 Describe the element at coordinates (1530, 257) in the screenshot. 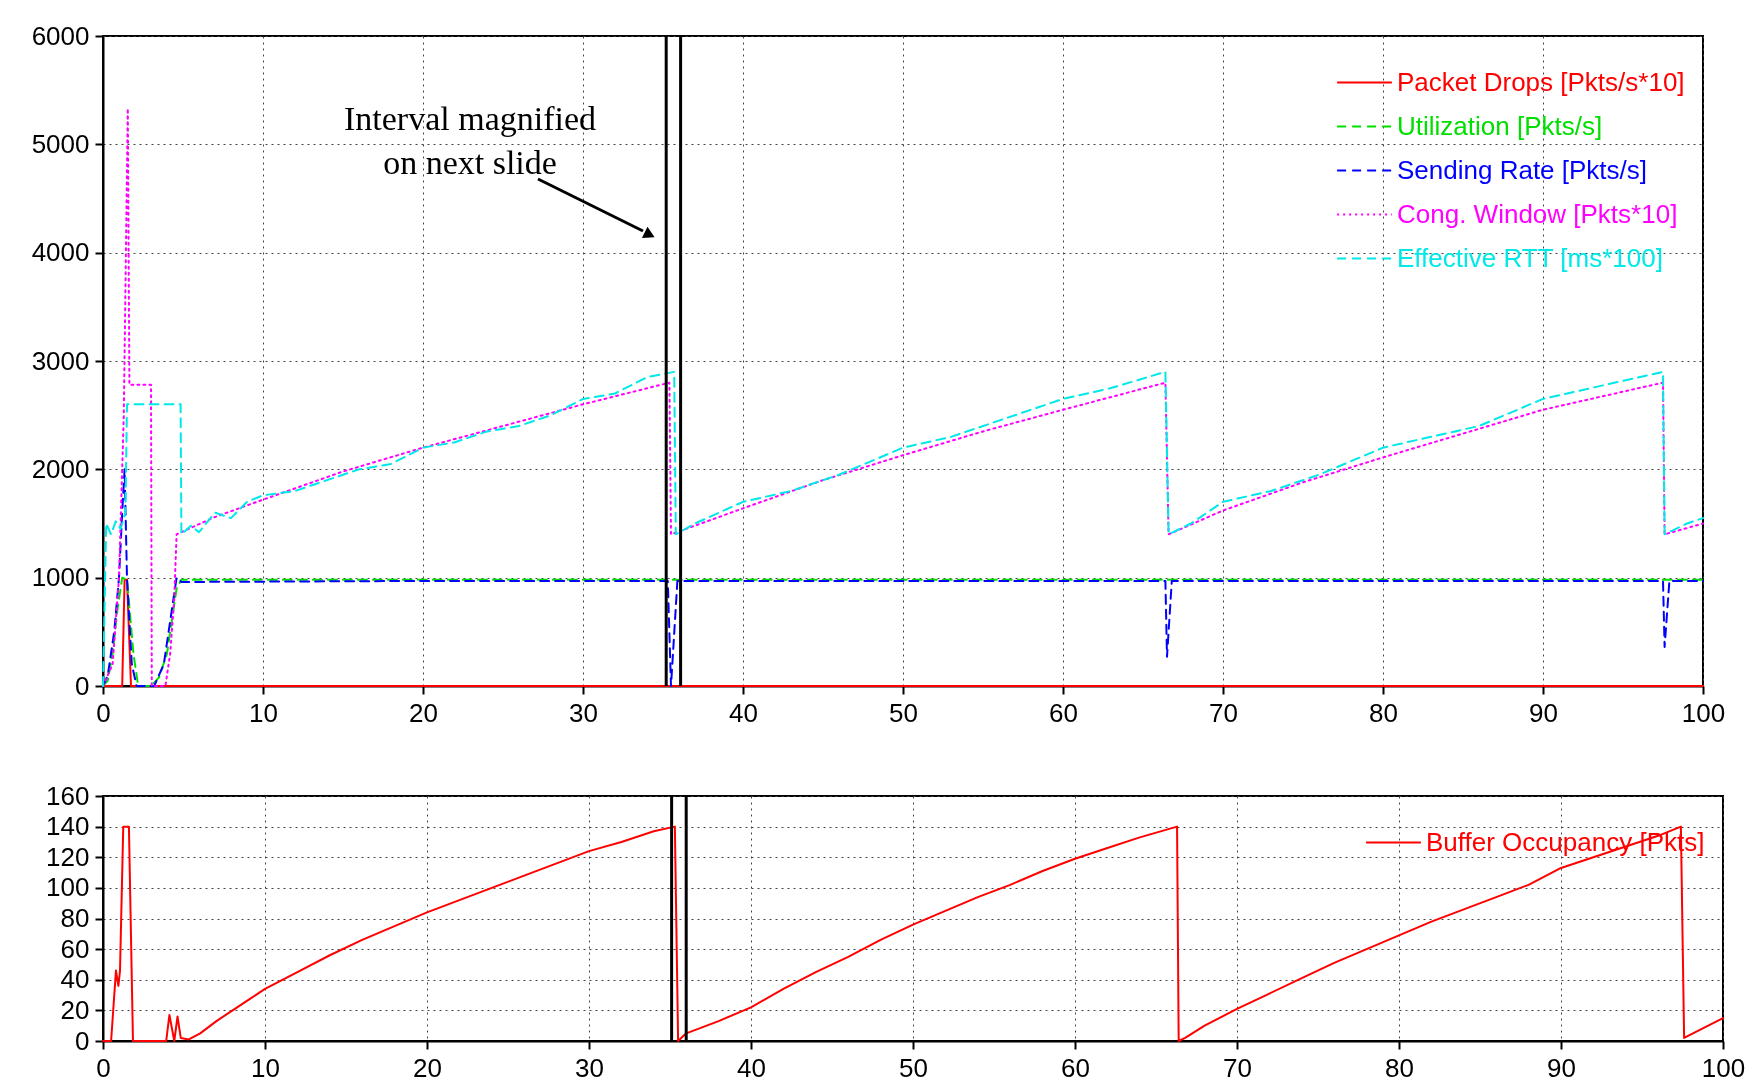

I see `legend-label: Effective RTT [ms*100]` at that location.